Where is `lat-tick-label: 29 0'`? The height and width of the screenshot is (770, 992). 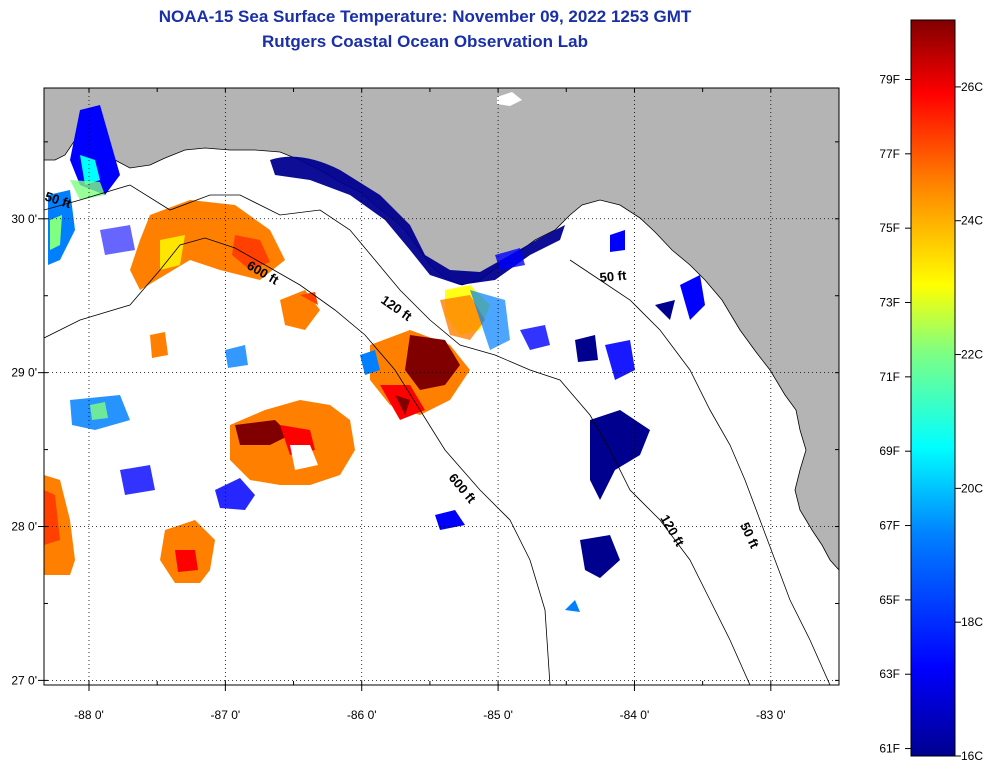
lat-tick-label: 29 0' is located at coordinates (24, 373).